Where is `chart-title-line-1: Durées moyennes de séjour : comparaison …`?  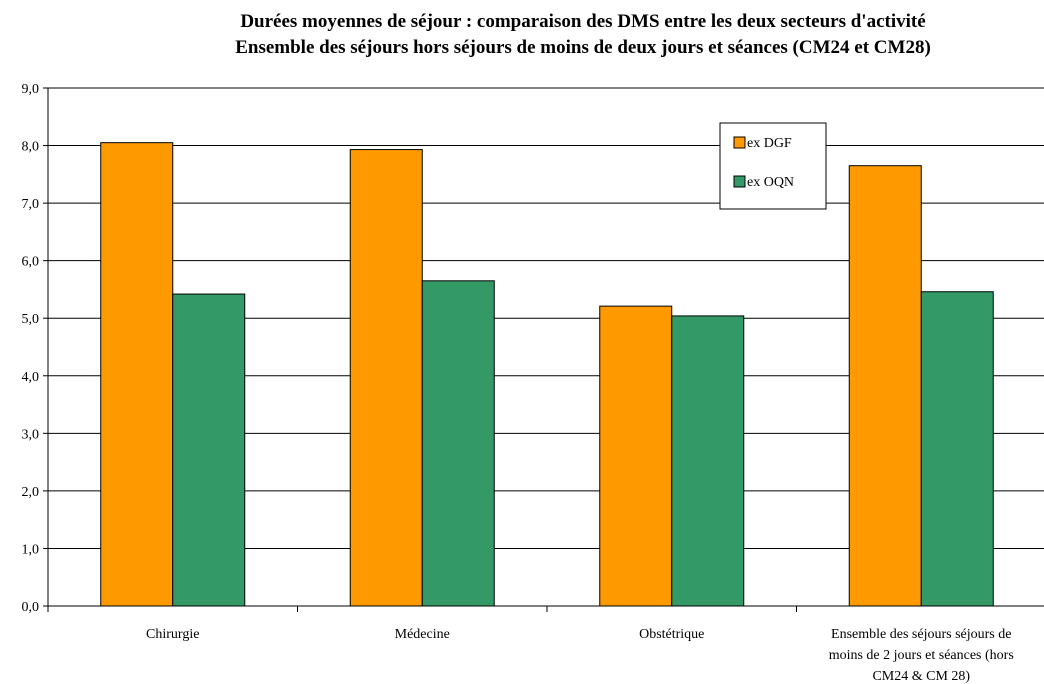
chart-title-line-1: Durées moyennes de séjour : comparaison … is located at coordinates (582, 21).